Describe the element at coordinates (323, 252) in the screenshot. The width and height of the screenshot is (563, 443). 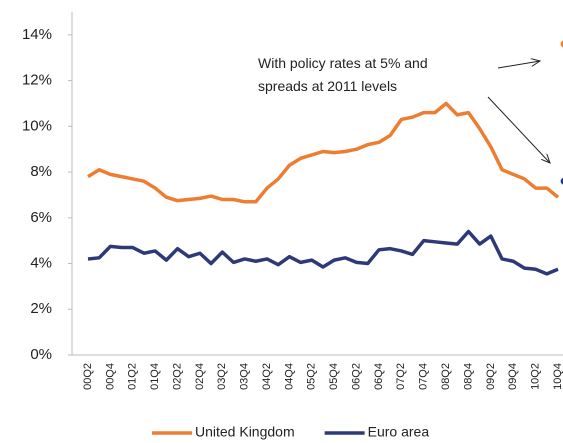
I see `series-line` at that location.